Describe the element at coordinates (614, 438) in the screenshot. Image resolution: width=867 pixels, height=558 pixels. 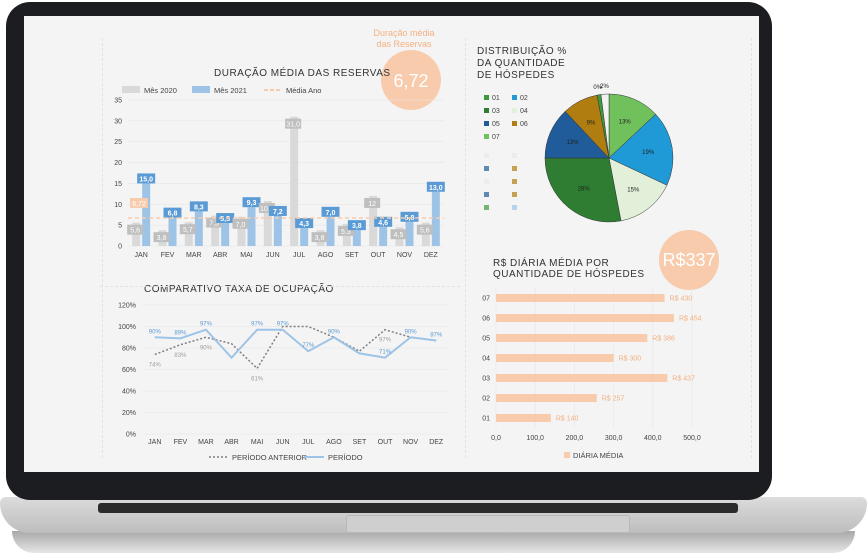
I see `x-tick-label: 300,0` at that location.